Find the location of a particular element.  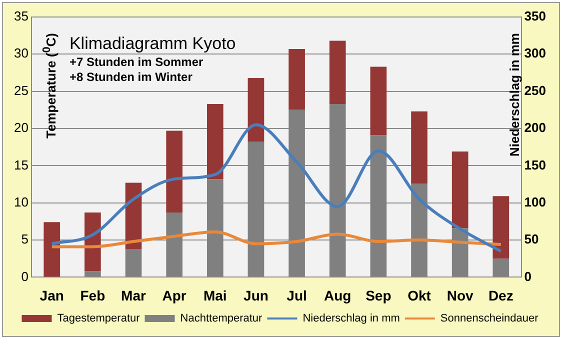

x-tick-label: Jan is located at coordinates (52, 295).